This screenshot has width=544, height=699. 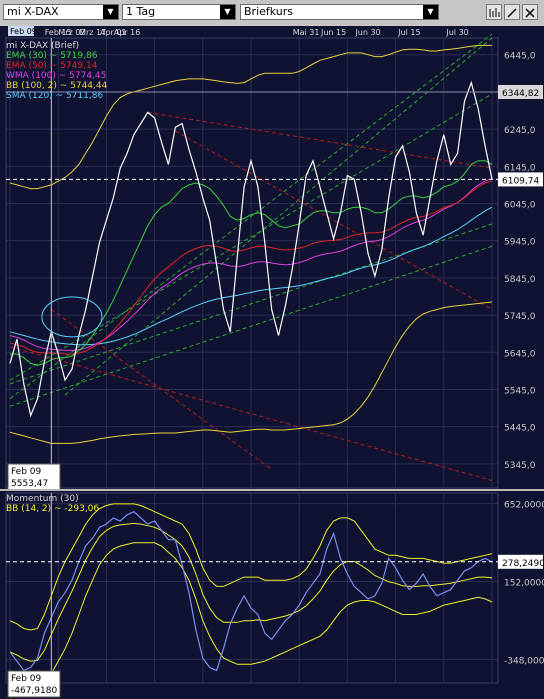 I want to click on toolbar: mi X-DAX ▼ 1 Tag ▼ Briefkurs ▼, so click(x=272, y=13).